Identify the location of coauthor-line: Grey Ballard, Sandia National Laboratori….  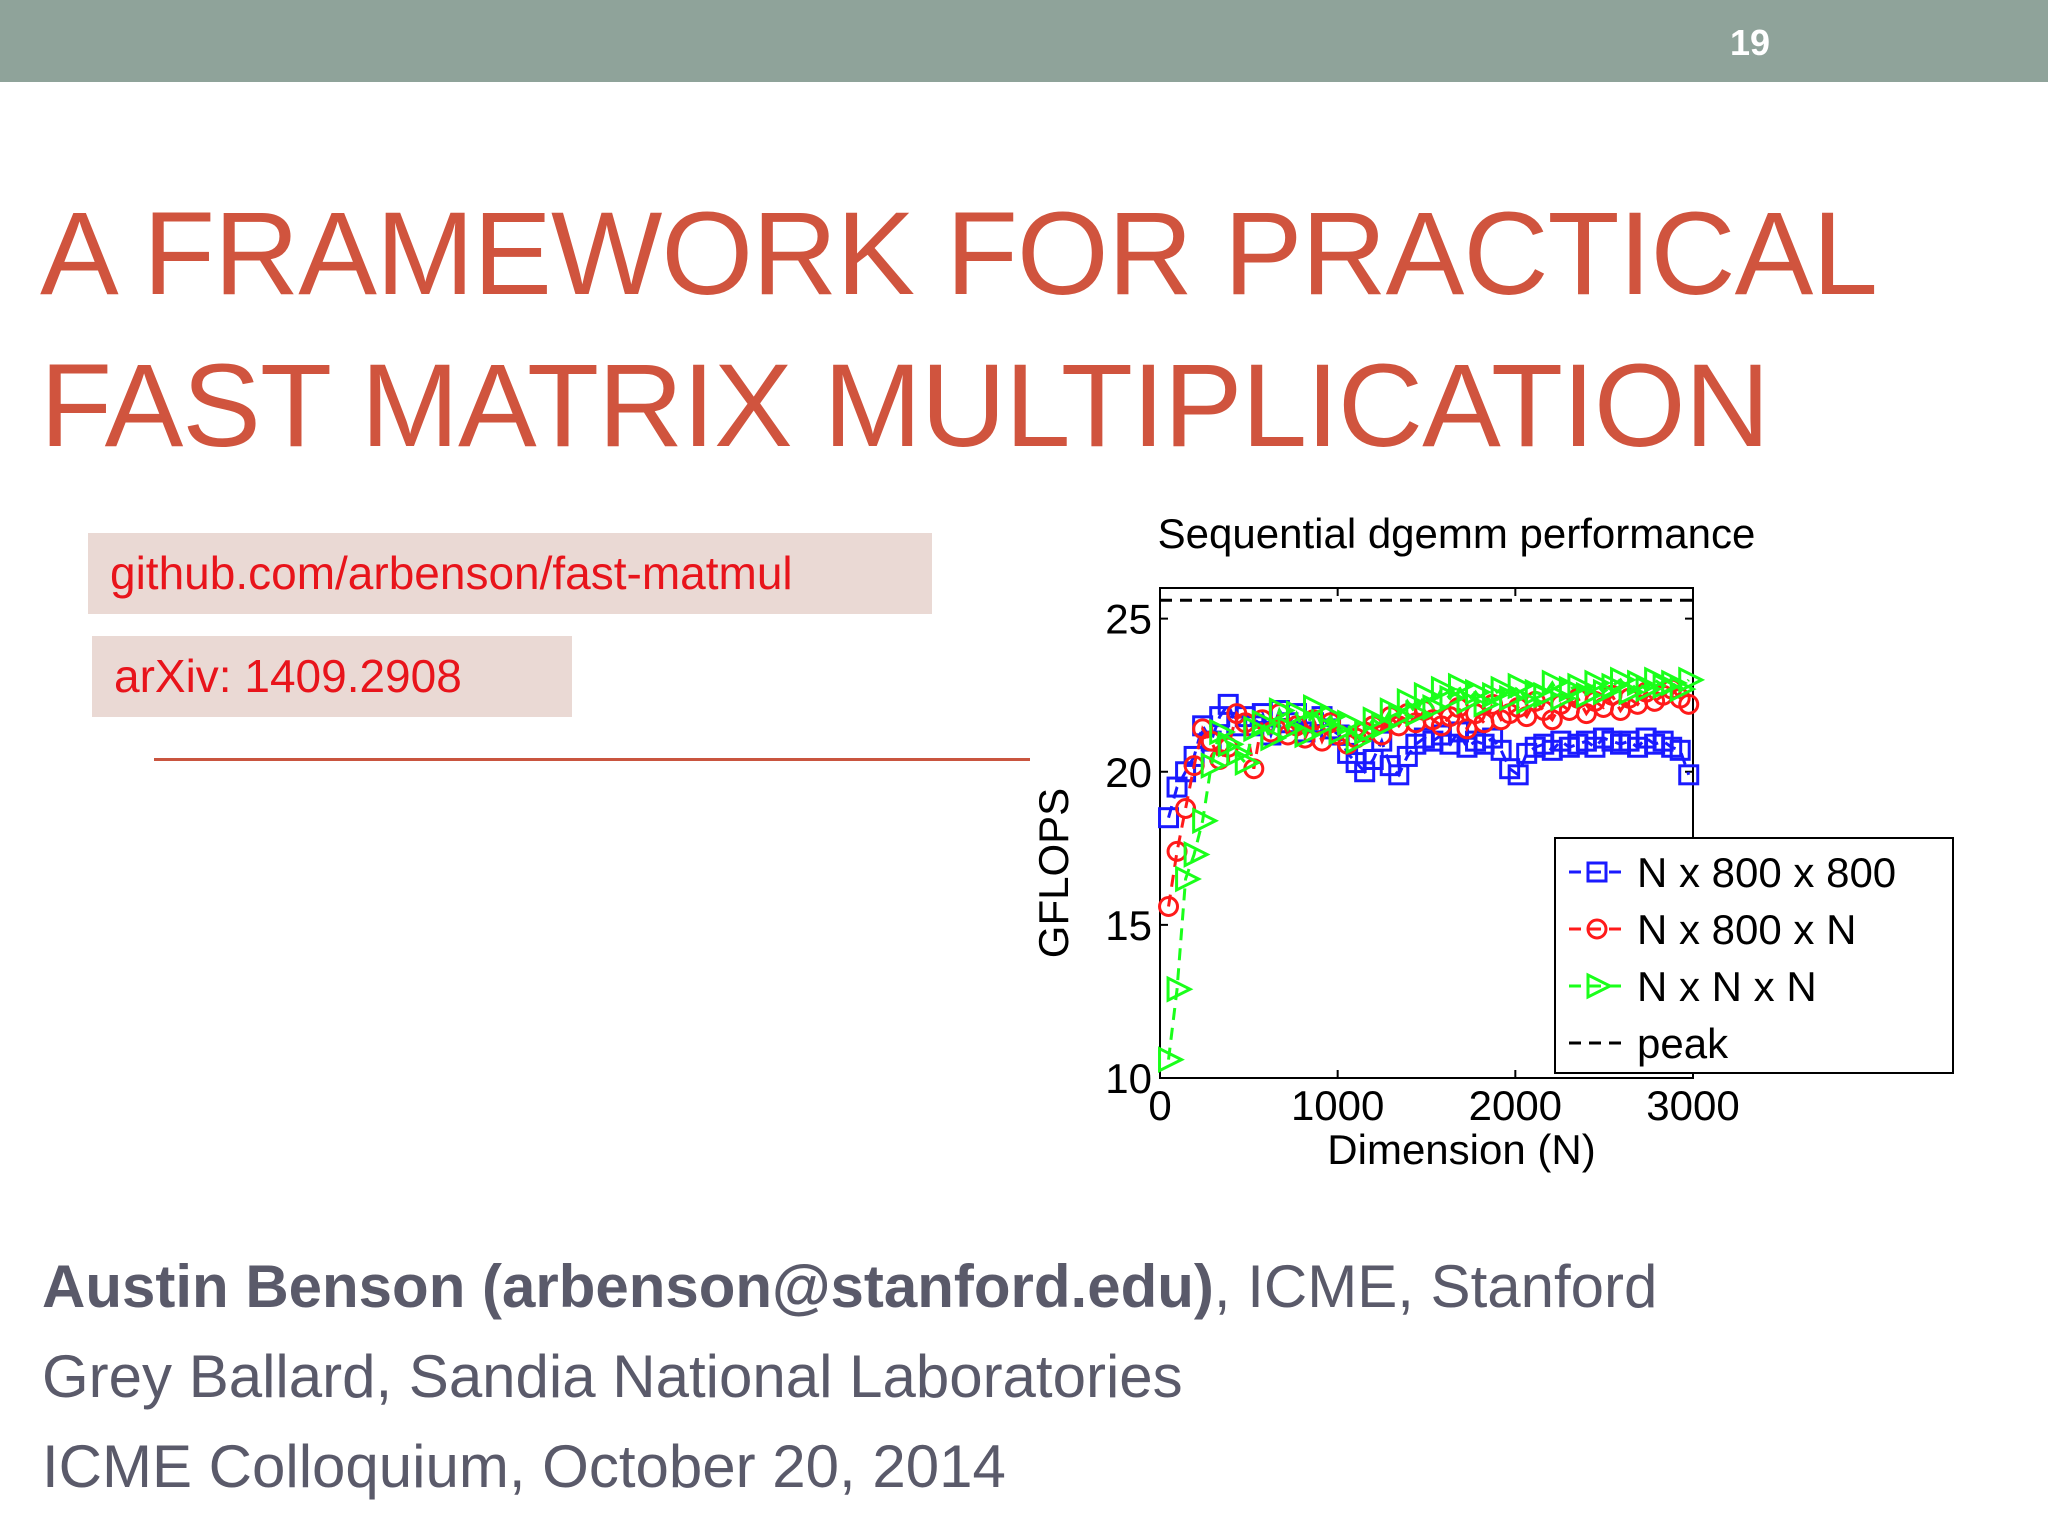
(612, 1376).